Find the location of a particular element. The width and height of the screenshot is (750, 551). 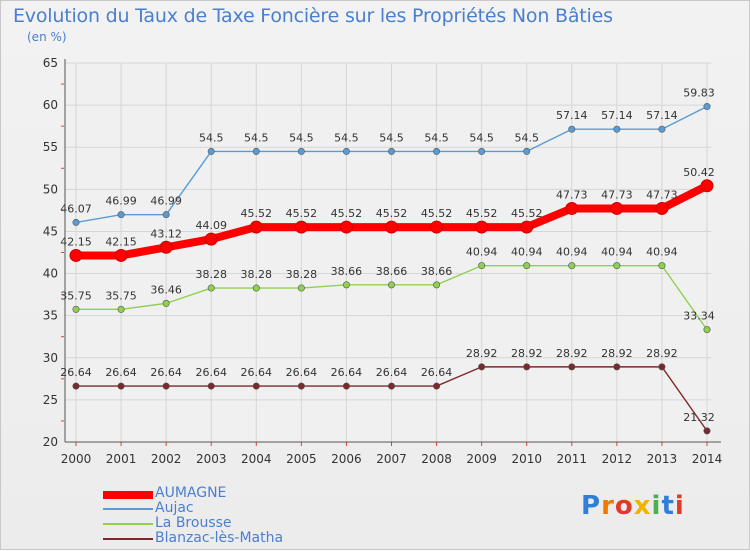

x-tick-label: 2000 is located at coordinates (76, 459).